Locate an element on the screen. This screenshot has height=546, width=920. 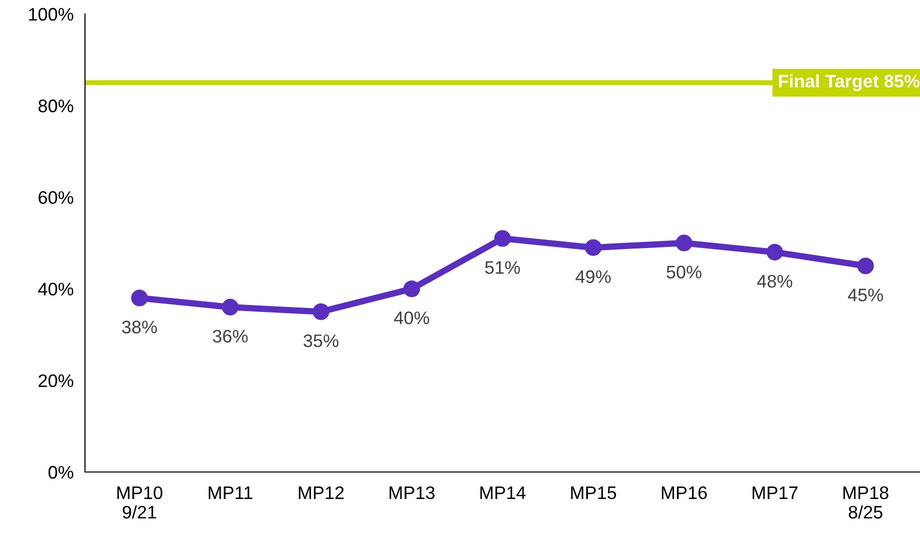
data-label: 51% is located at coordinates (502, 267).